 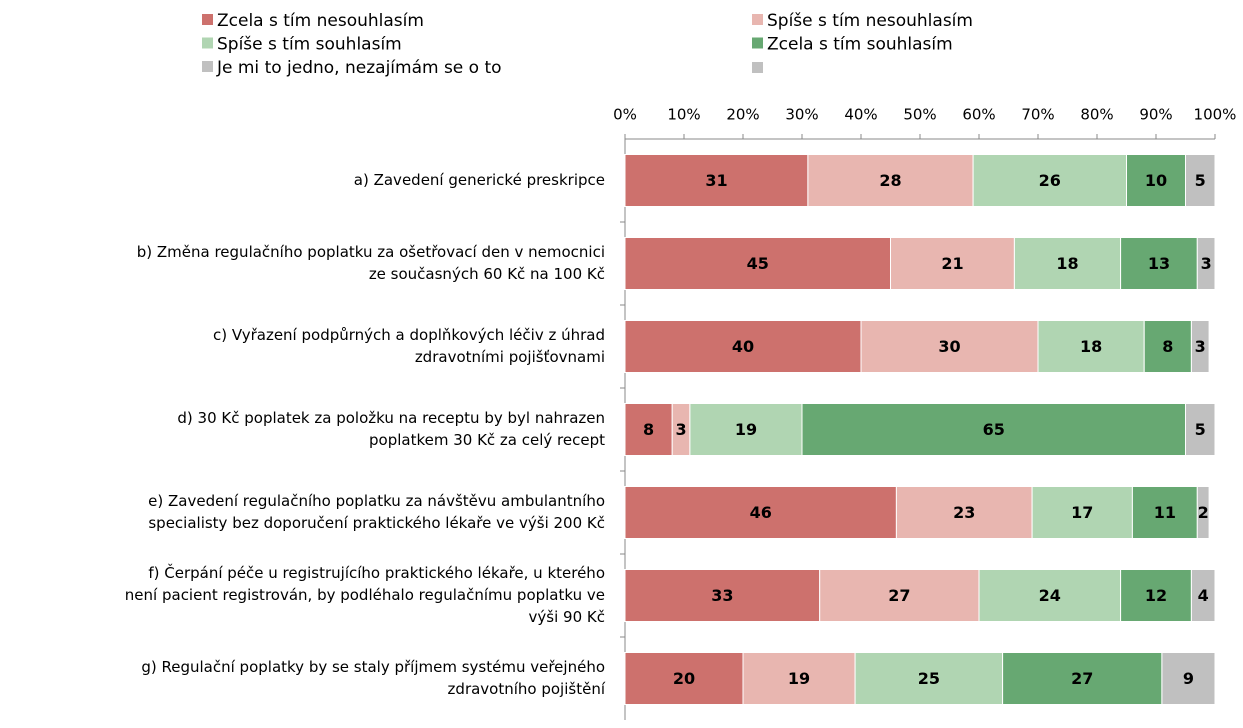 What do you see at coordinates (964, 512) in the screenshot?
I see `value-label: 23` at bounding box center [964, 512].